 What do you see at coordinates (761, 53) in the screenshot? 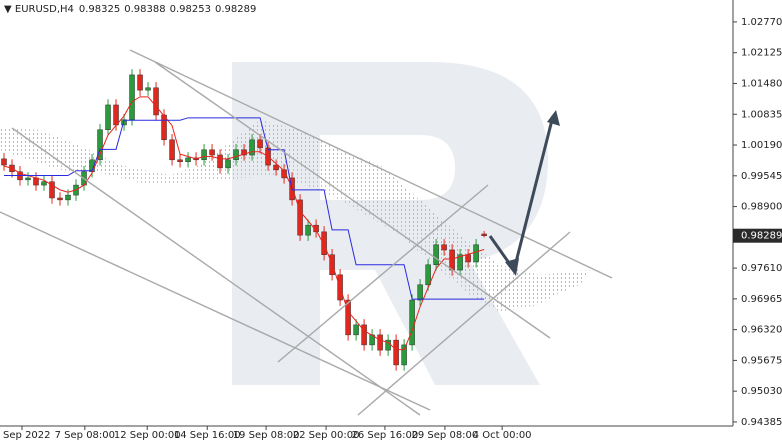
I see `y-tick-label: 1.02125` at bounding box center [761, 53].